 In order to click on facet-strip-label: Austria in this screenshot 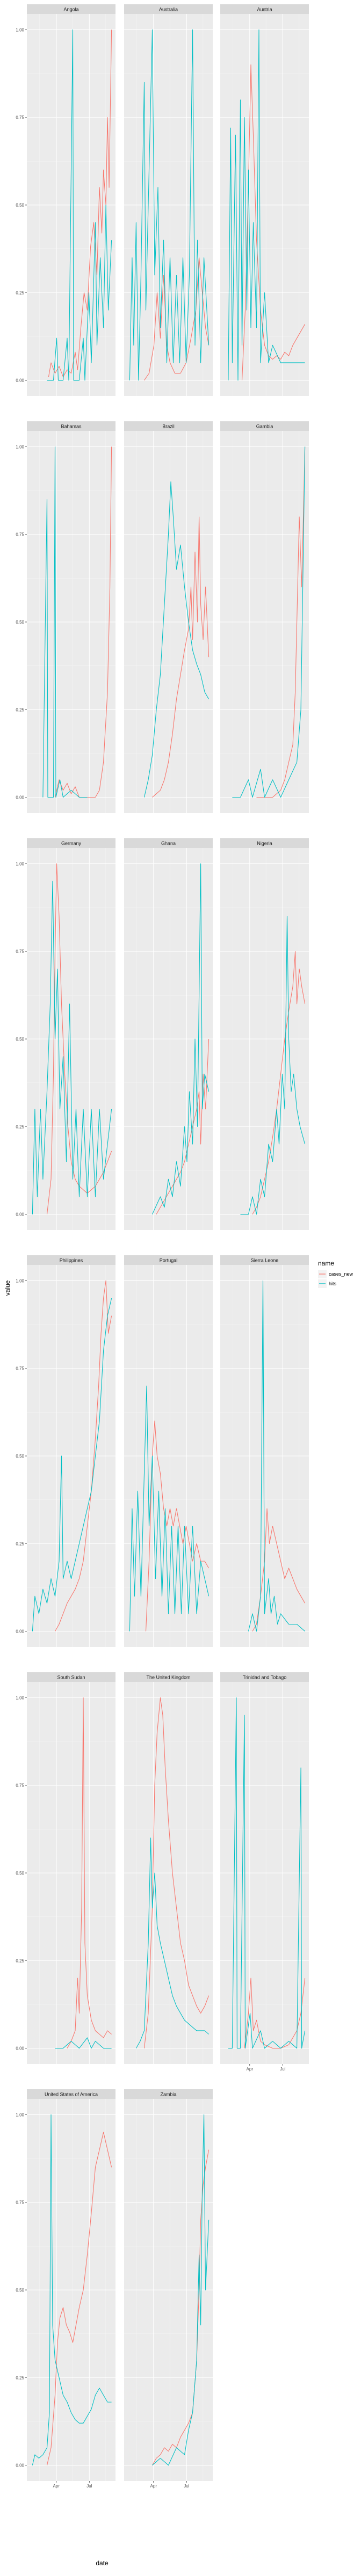, I will do `click(264, 9)`.